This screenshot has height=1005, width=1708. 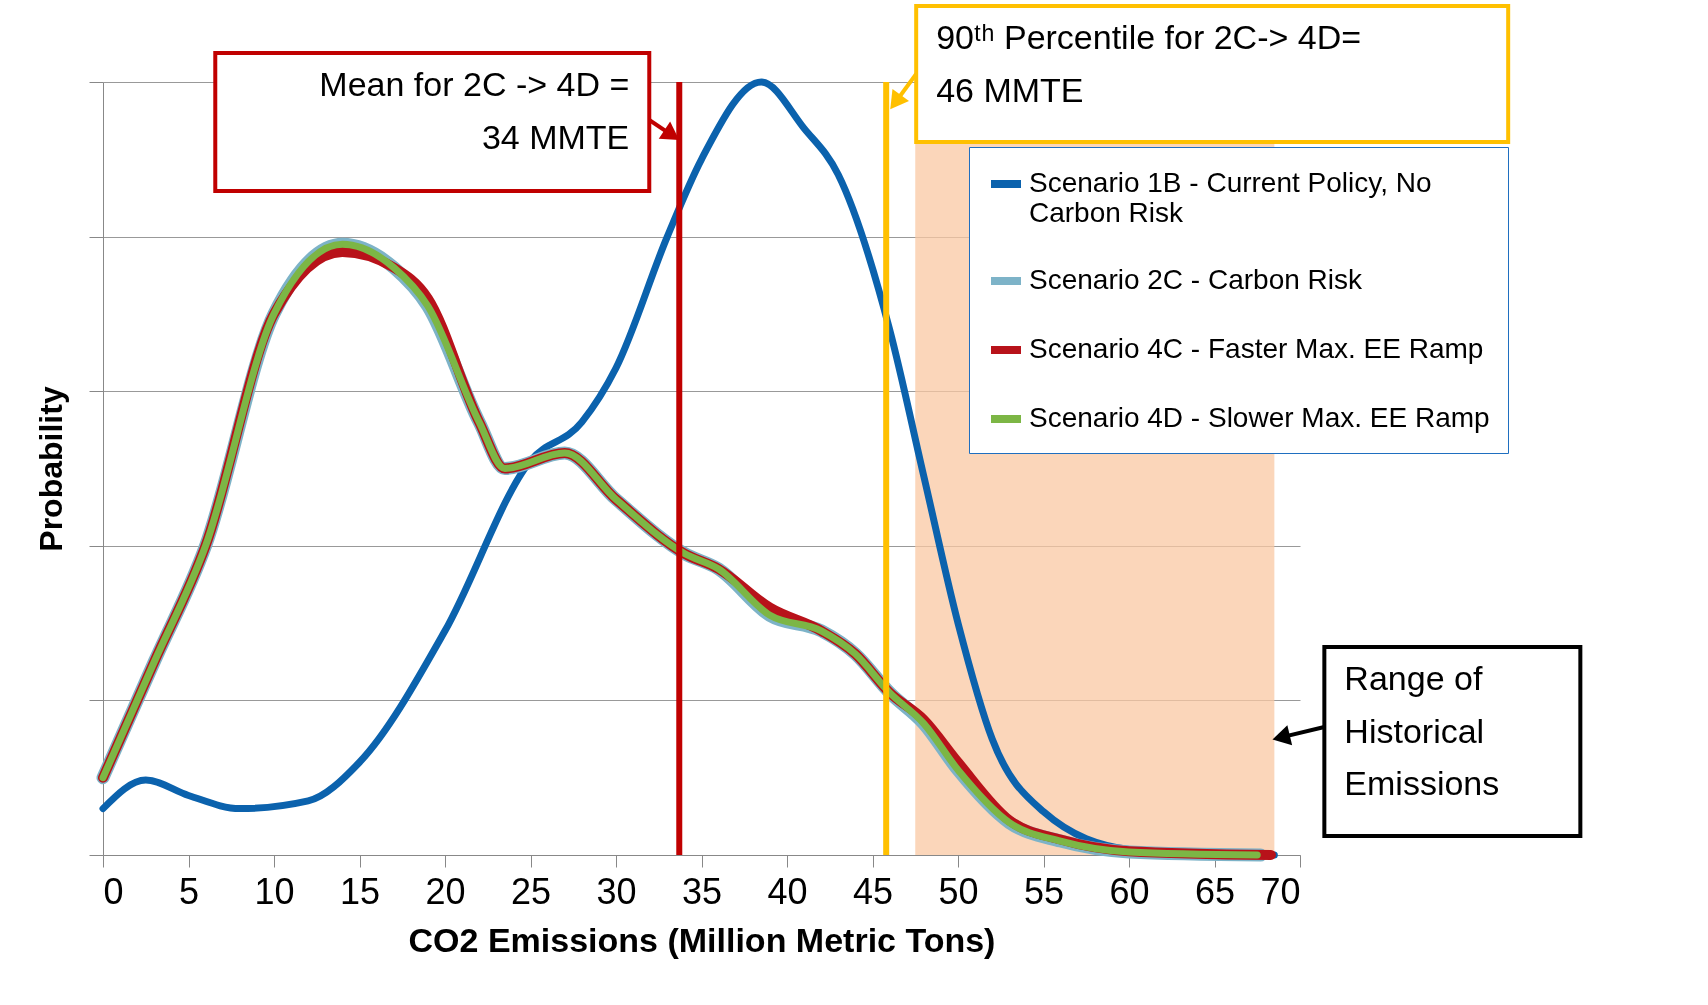 I want to click on x-tick-label: 40, so click(x=787, y=891).